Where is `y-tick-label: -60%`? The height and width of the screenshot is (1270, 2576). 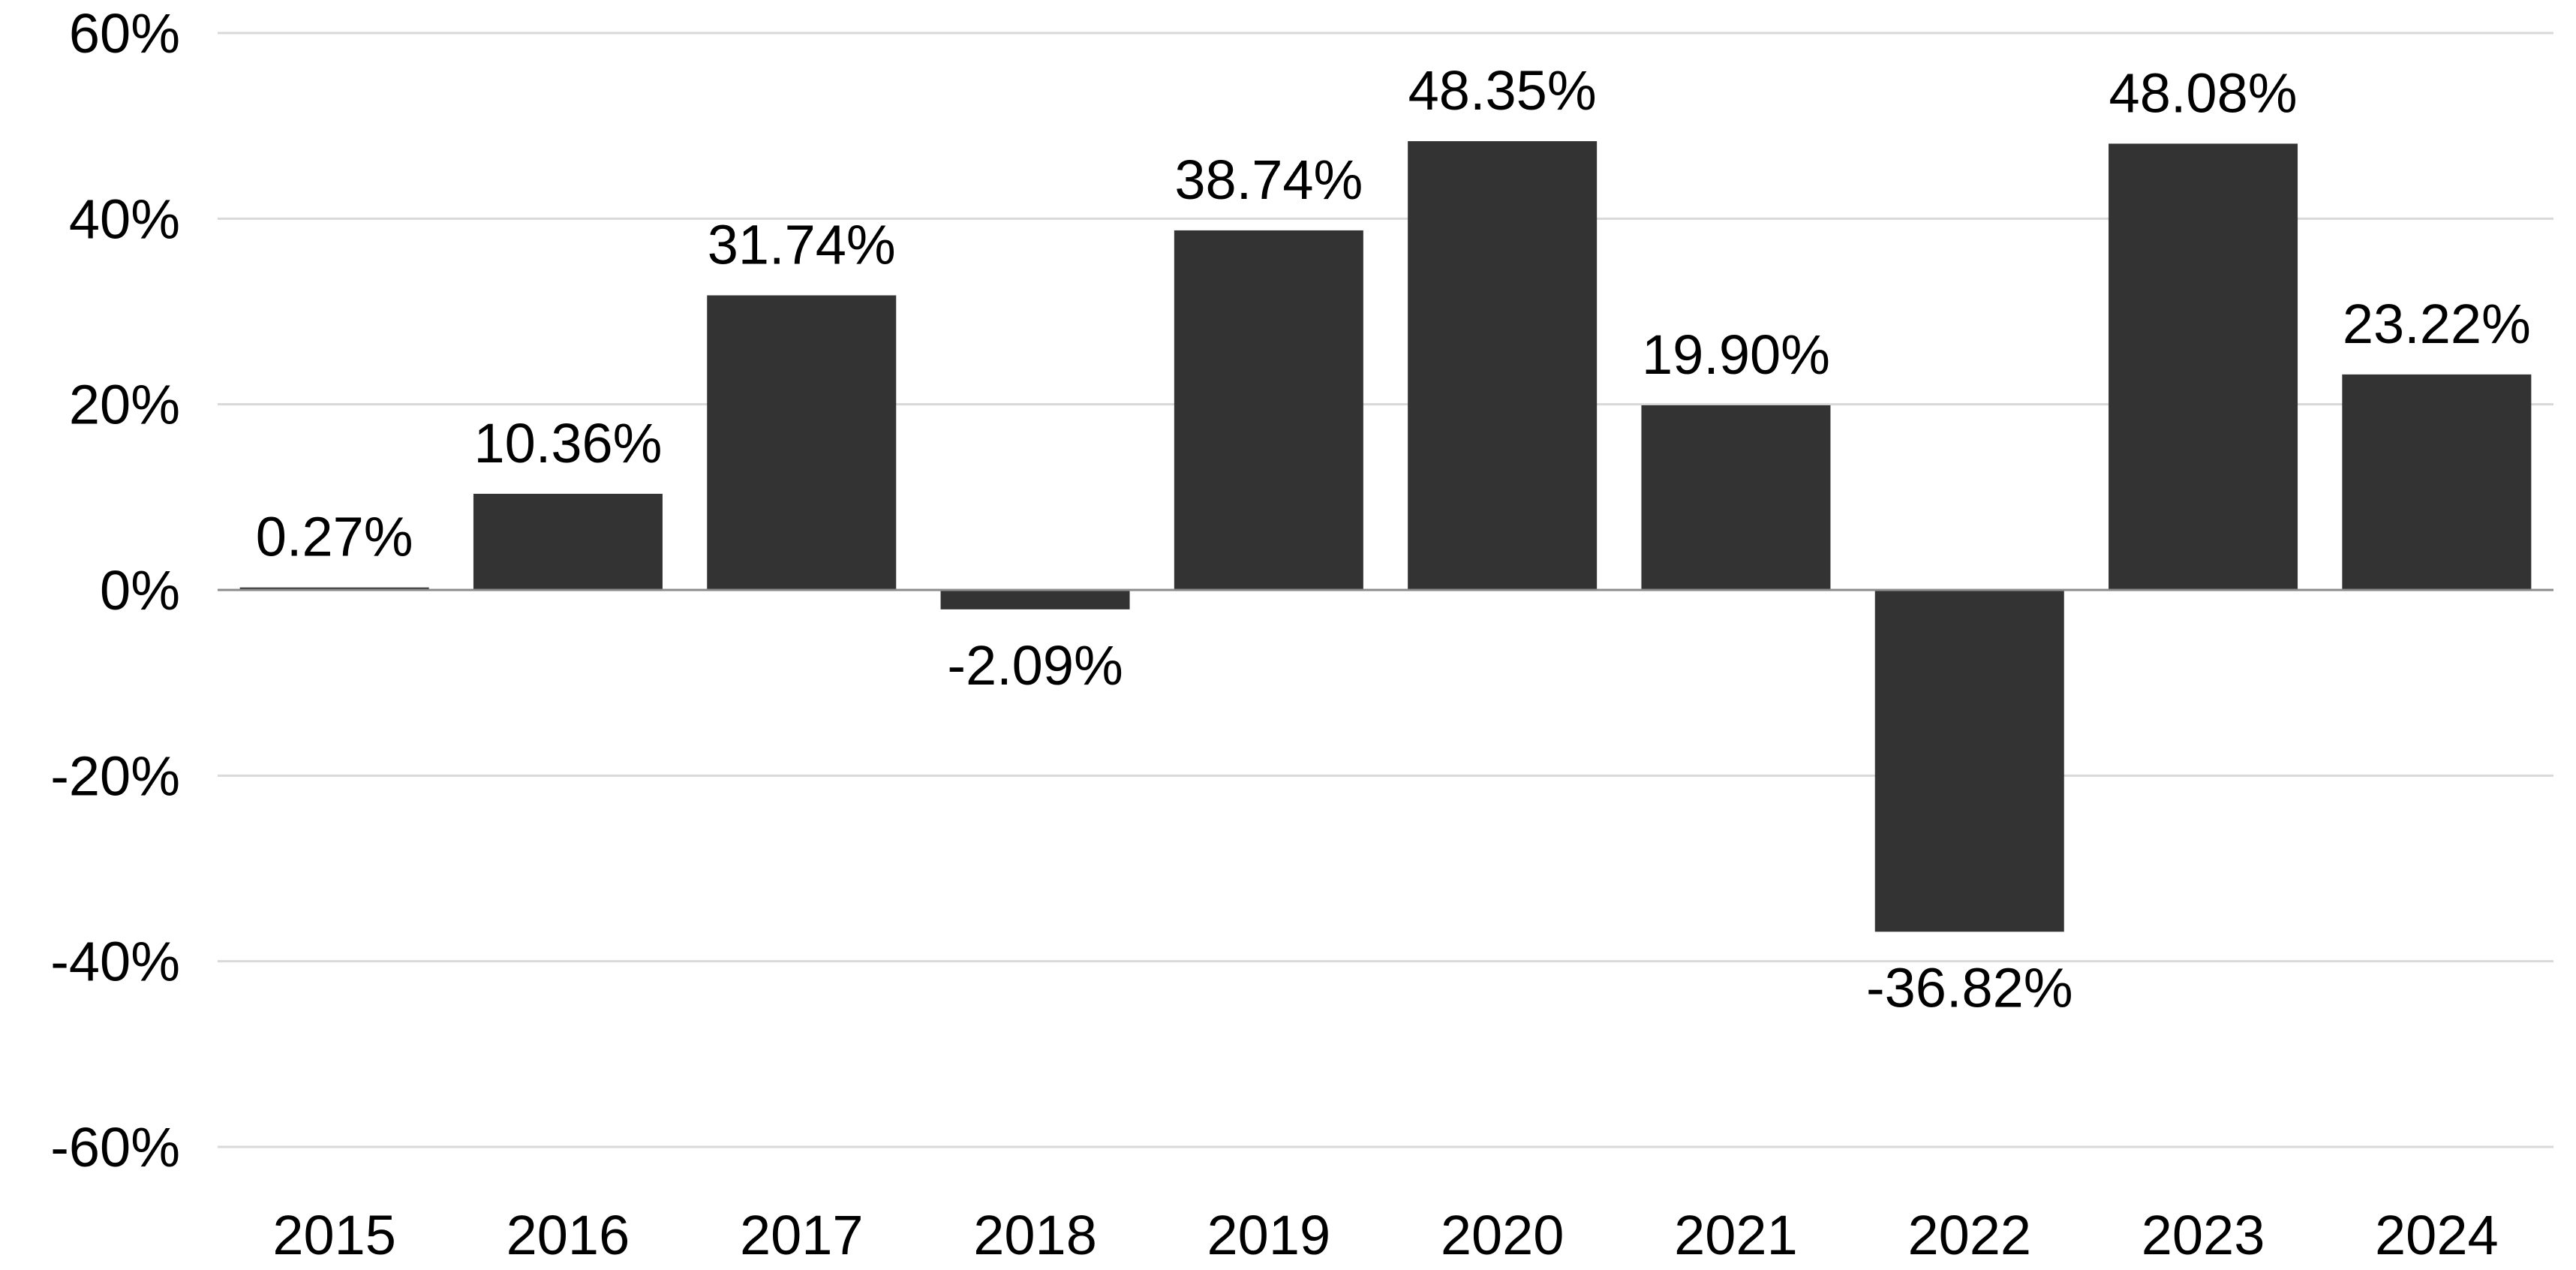
y-tick-label: -60% is located at coordinates (115, 1147).